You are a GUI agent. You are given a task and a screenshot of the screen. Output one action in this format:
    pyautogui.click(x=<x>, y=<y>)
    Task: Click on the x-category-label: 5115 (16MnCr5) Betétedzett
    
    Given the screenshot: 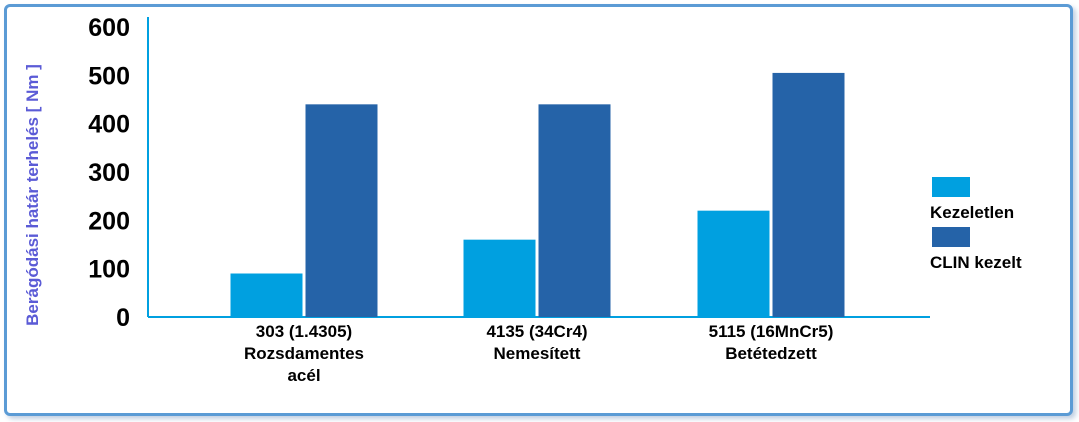 What is the action you would take?
    pyautogui.click(x=771, y=342)
    